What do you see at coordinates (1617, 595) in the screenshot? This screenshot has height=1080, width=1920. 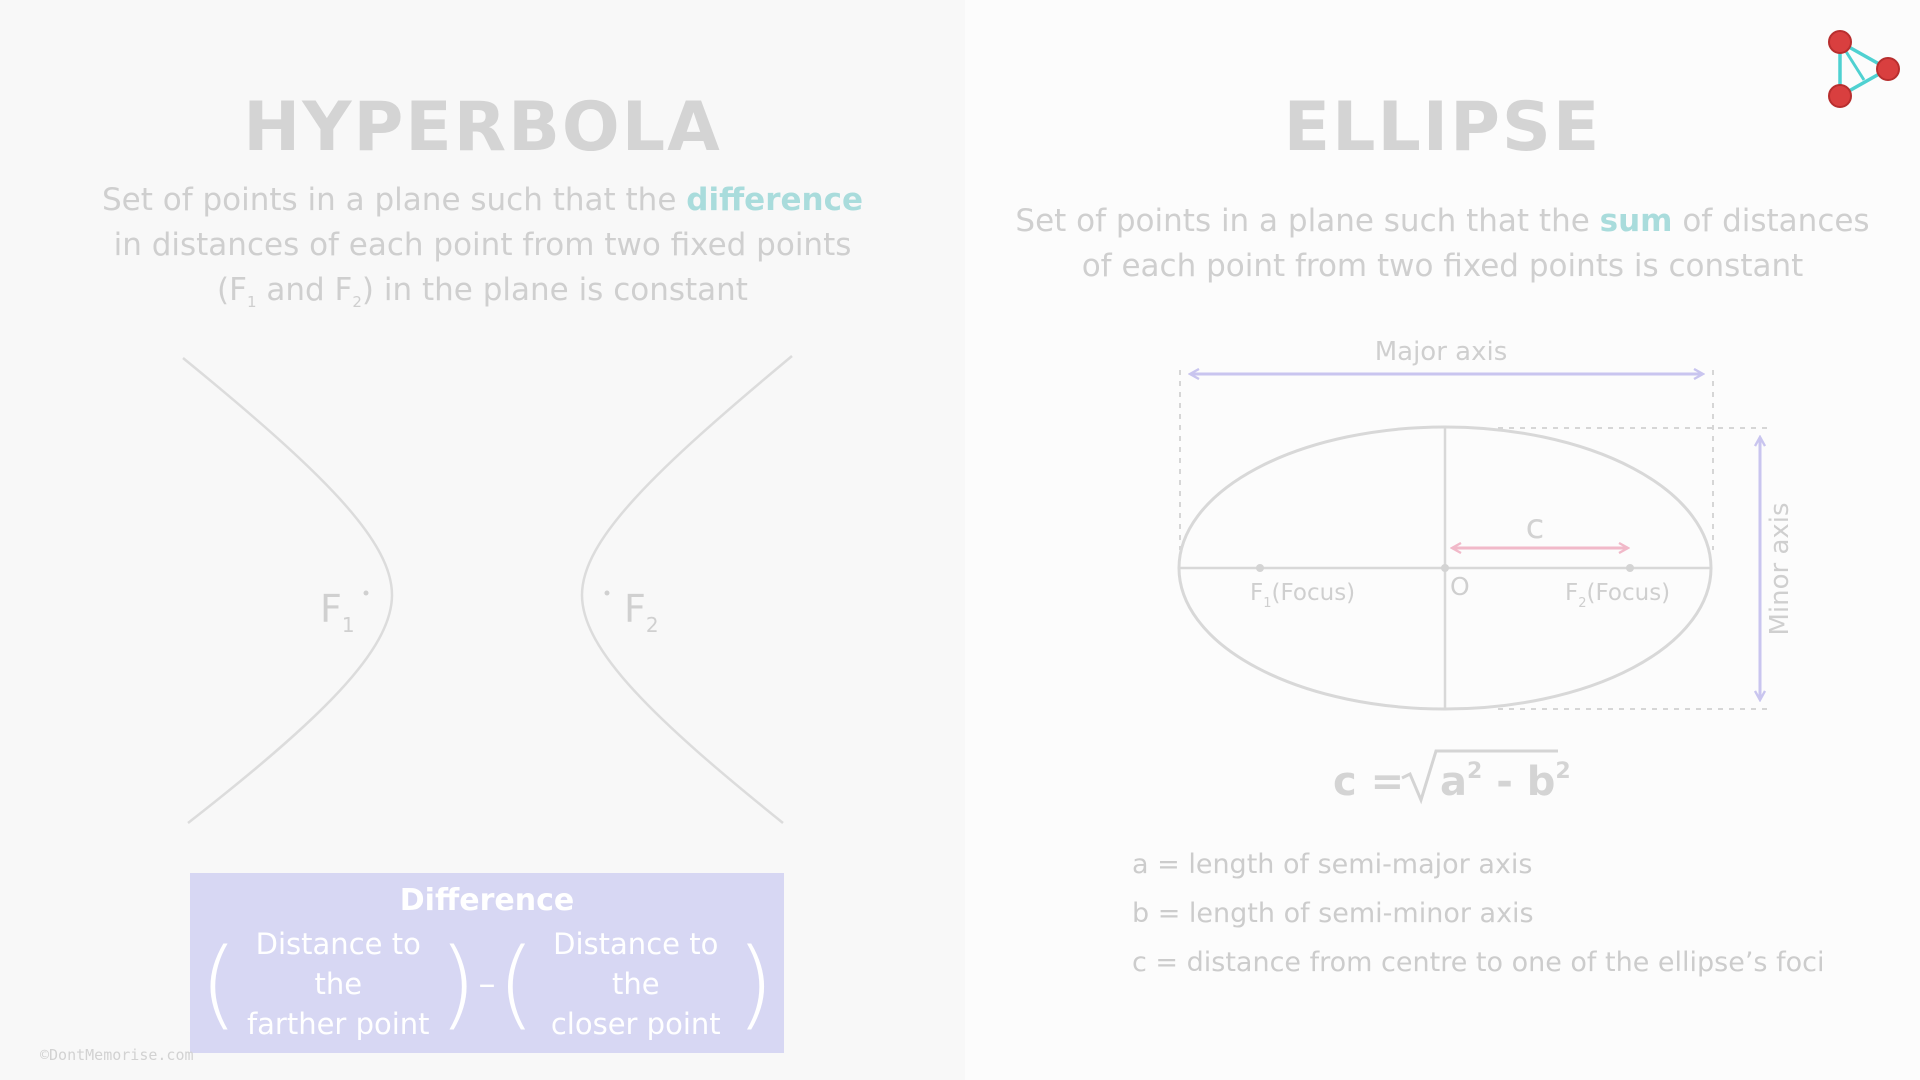 I see `ellipse-focus2-label: F2(Focus)` at bounding box center [1617, 595].